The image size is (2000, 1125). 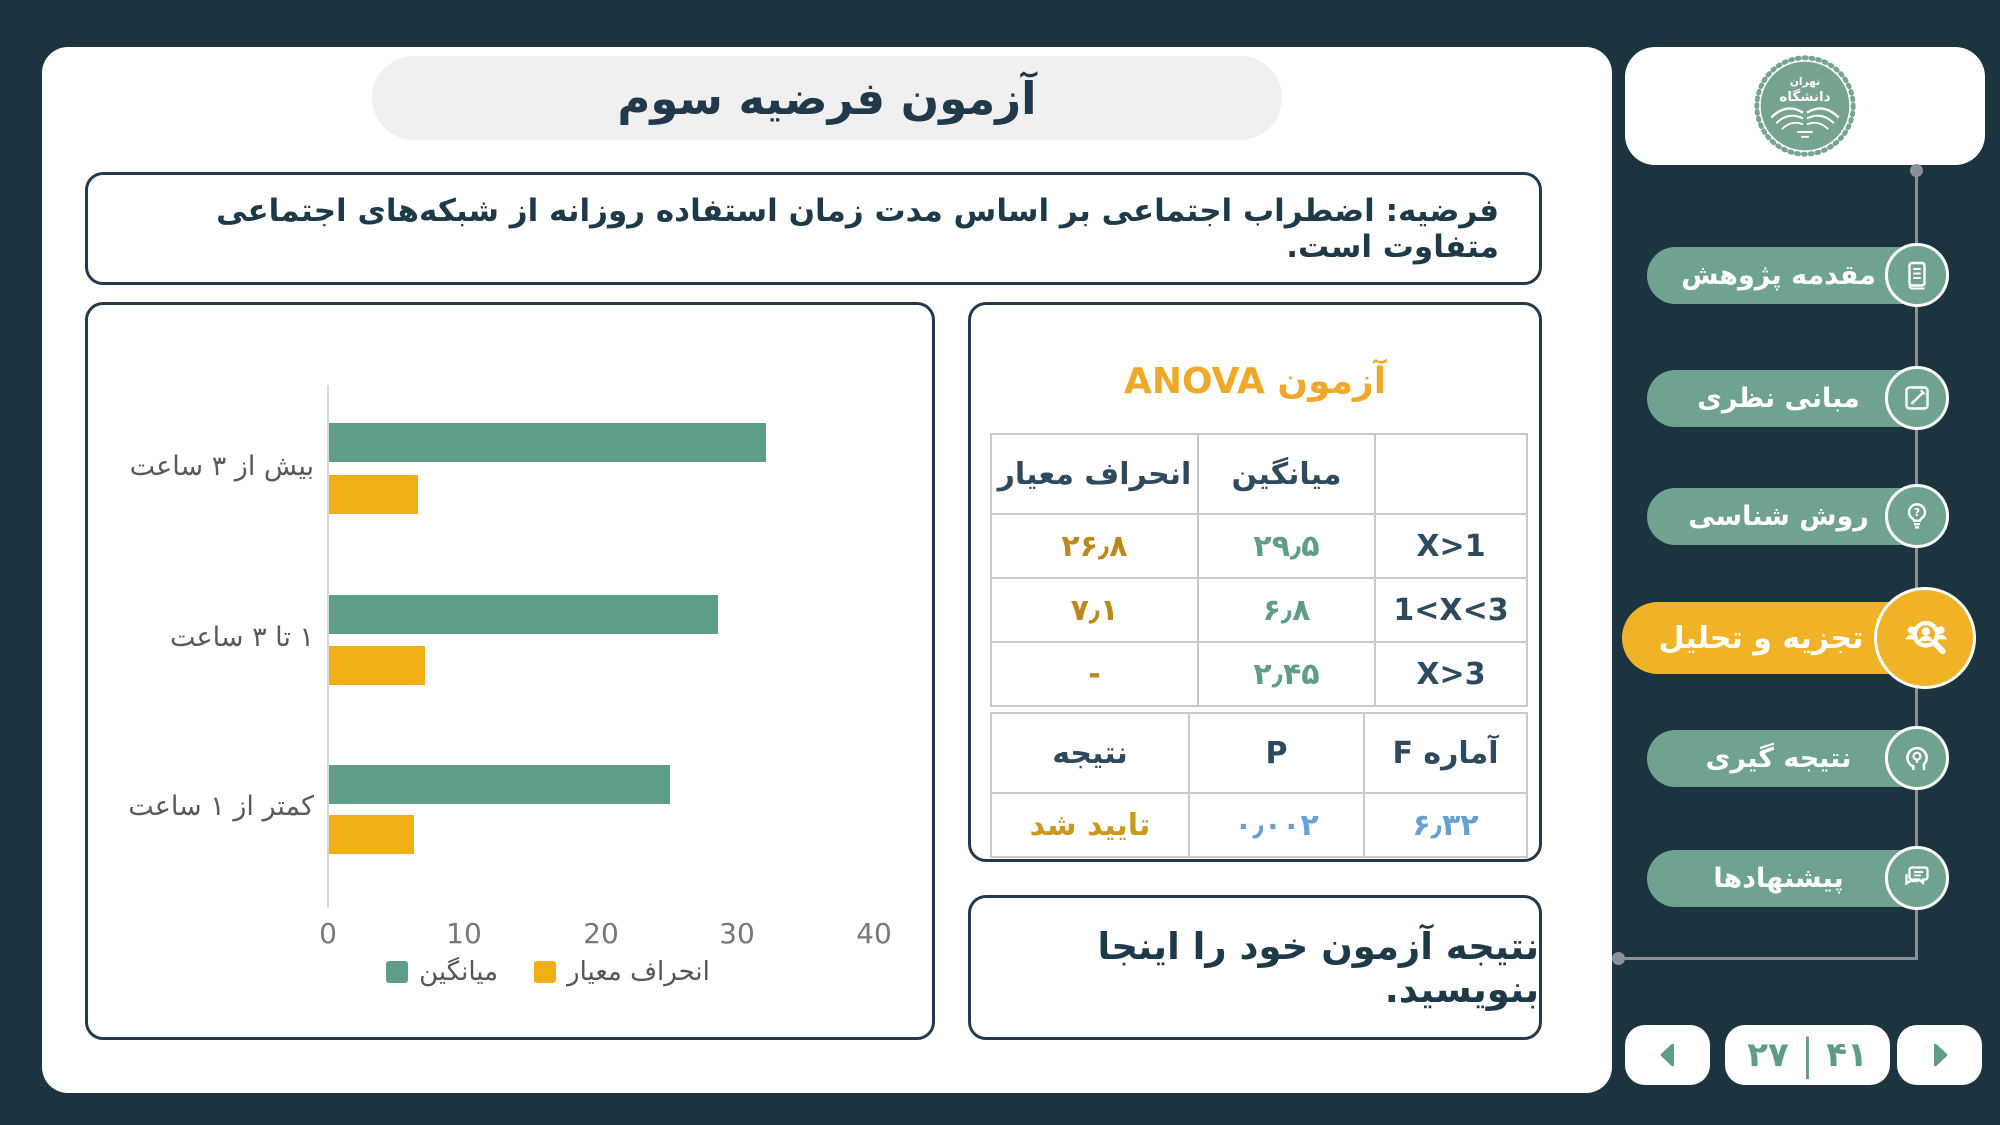 What do you see at coordinates (1451, 610) in the screenshot?
I see `group-cell: 1<X<3` at bounding box center [1451, 610].